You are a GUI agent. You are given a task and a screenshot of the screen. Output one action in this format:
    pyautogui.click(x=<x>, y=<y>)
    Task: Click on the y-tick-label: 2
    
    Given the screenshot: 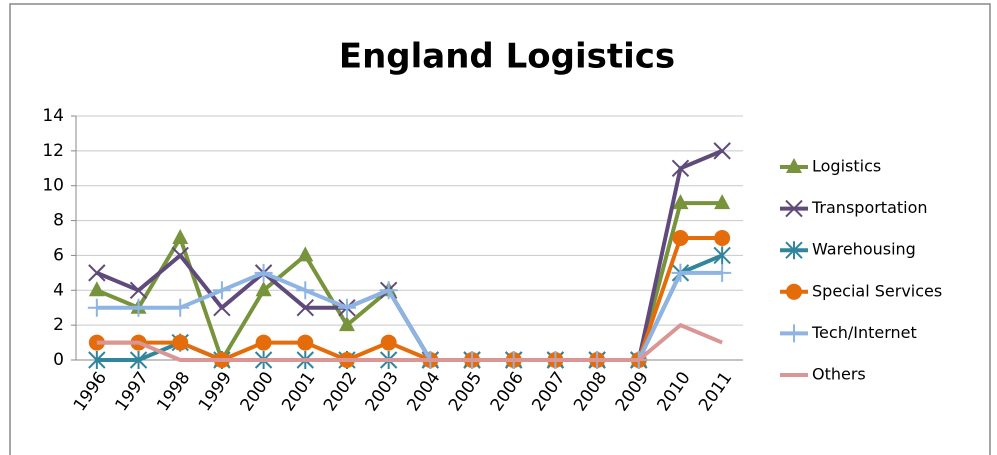 What is the action you would take?
    pyautogui.click(x=58, y=325)
    